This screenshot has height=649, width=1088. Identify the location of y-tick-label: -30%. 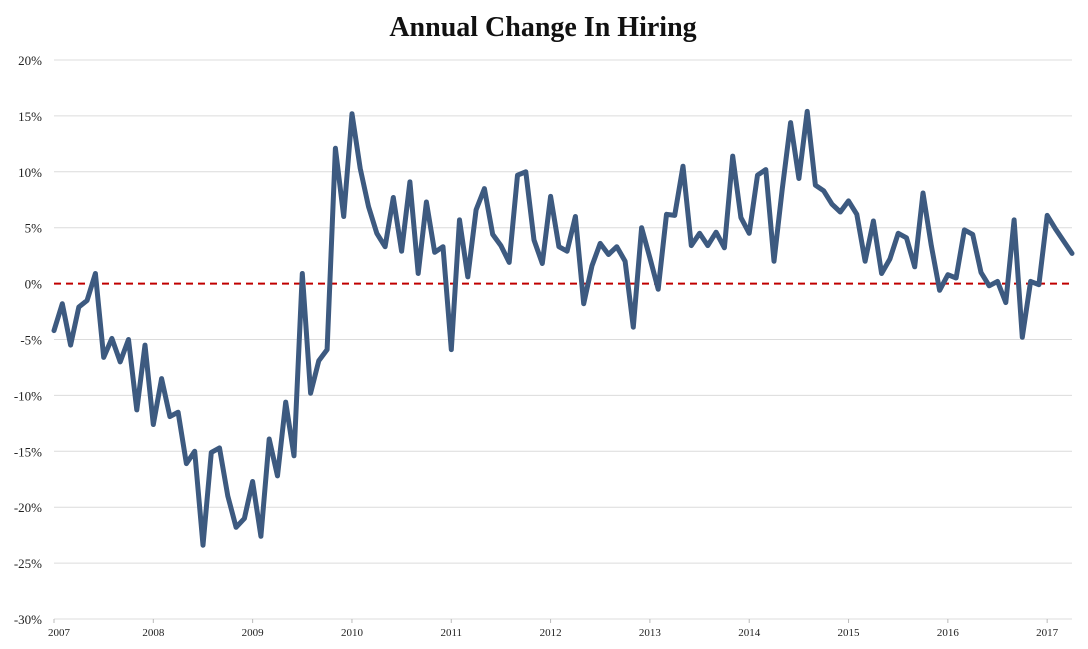
(28, 619).